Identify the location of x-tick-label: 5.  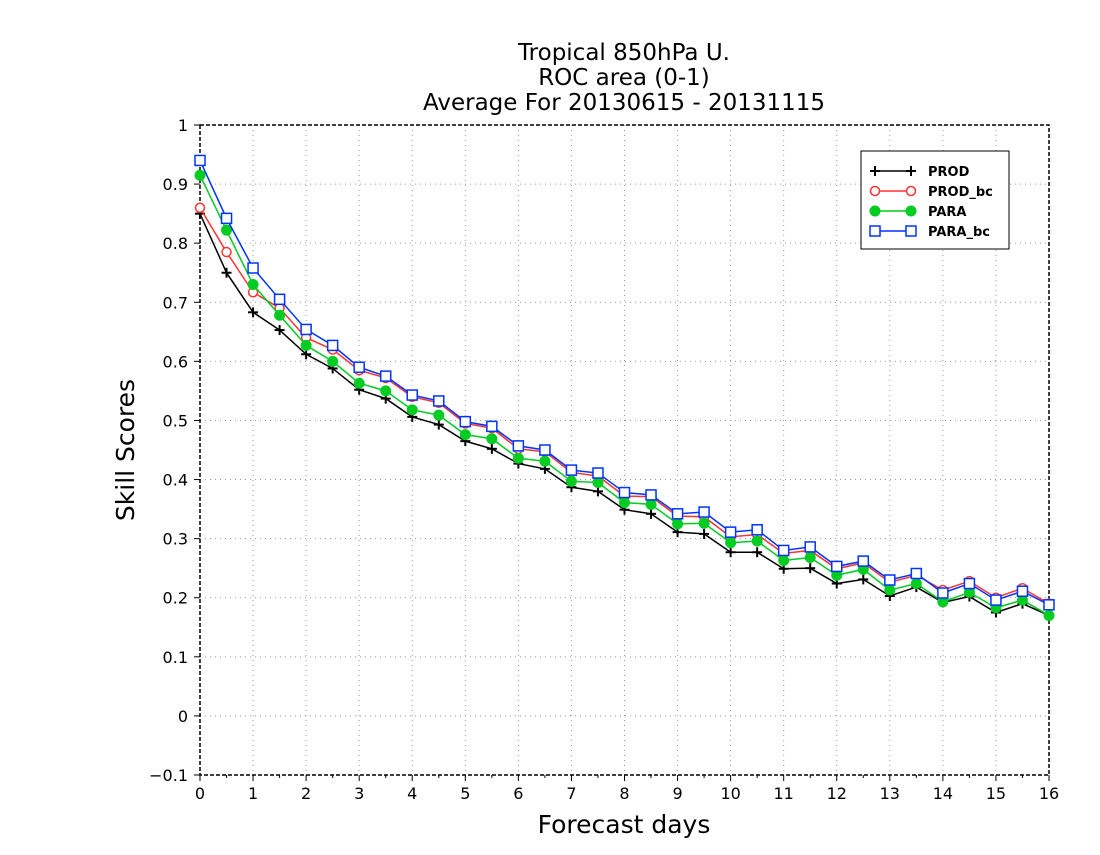
(465, 793).